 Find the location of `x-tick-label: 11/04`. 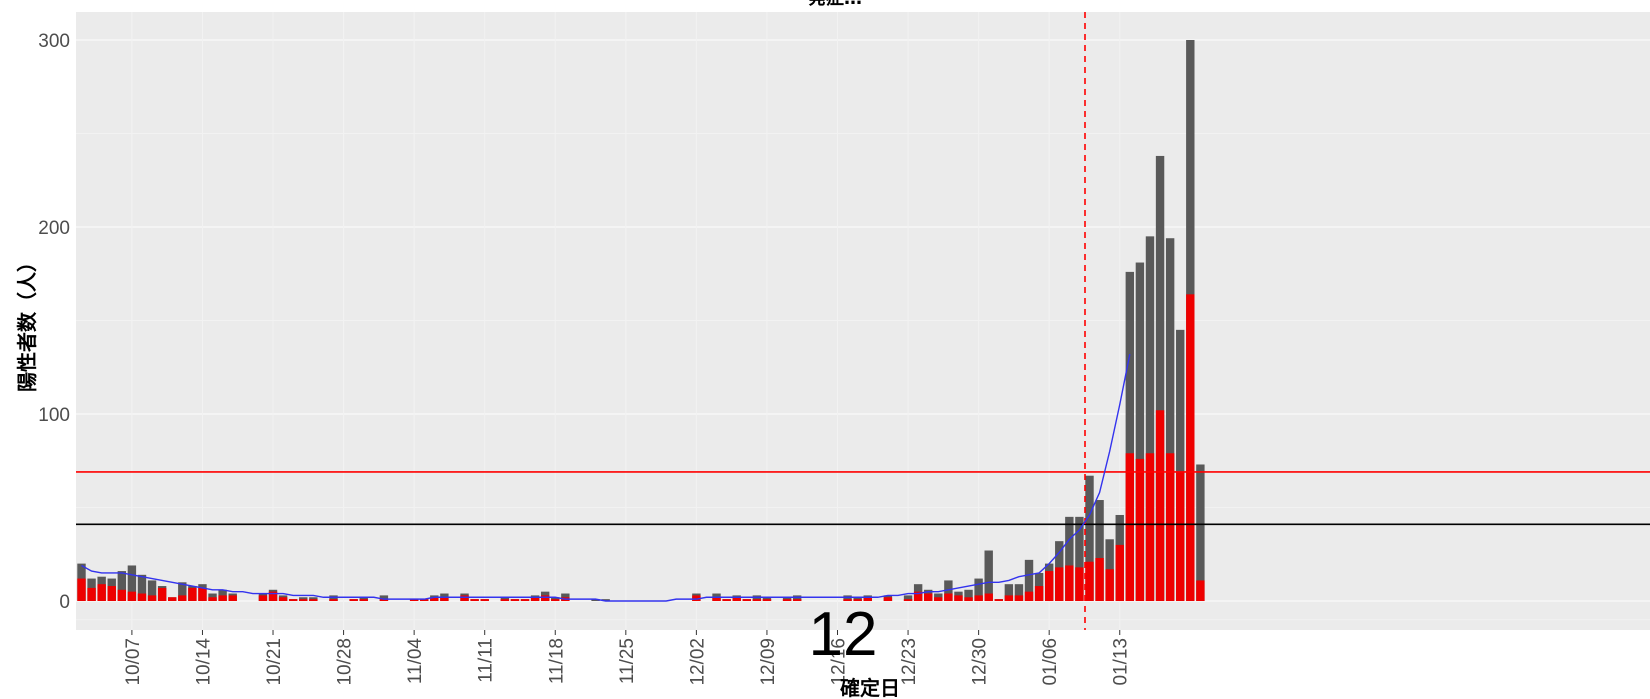

x-tick-label: 11/04 is located at coordinates (415, 661).